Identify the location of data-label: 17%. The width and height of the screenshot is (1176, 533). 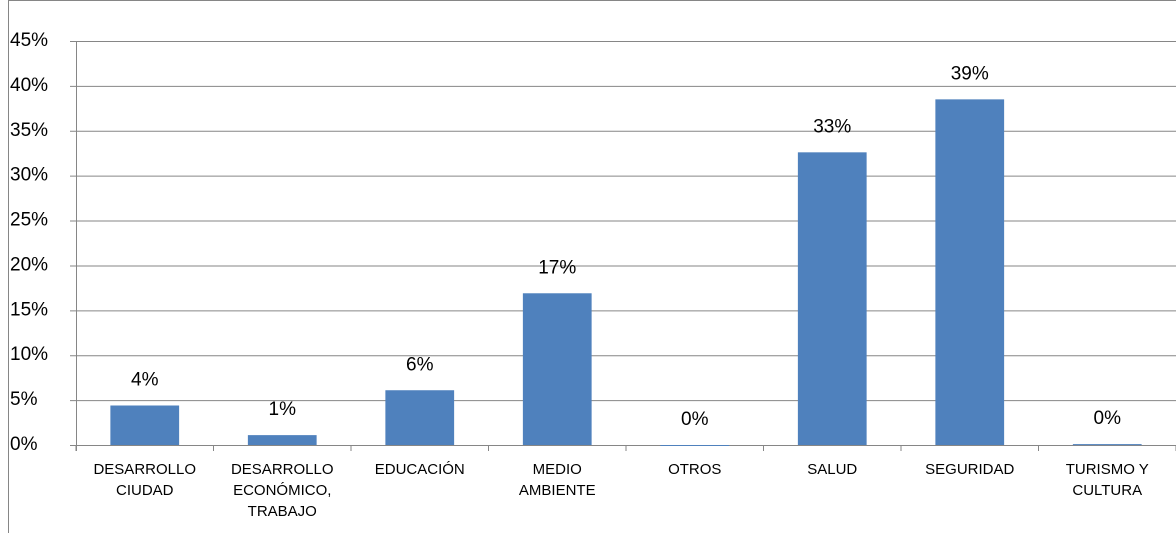
(557, 267).